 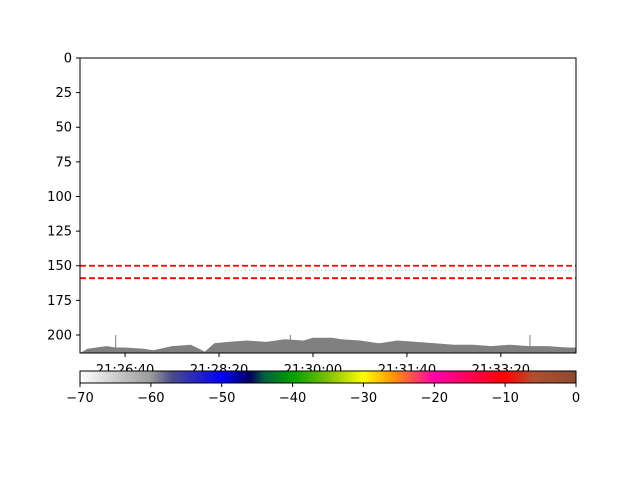 What do you see at coordinates (59, 335) in the screenshot?
I see `y-tick-label: 200` at bounding box center [59, 335].